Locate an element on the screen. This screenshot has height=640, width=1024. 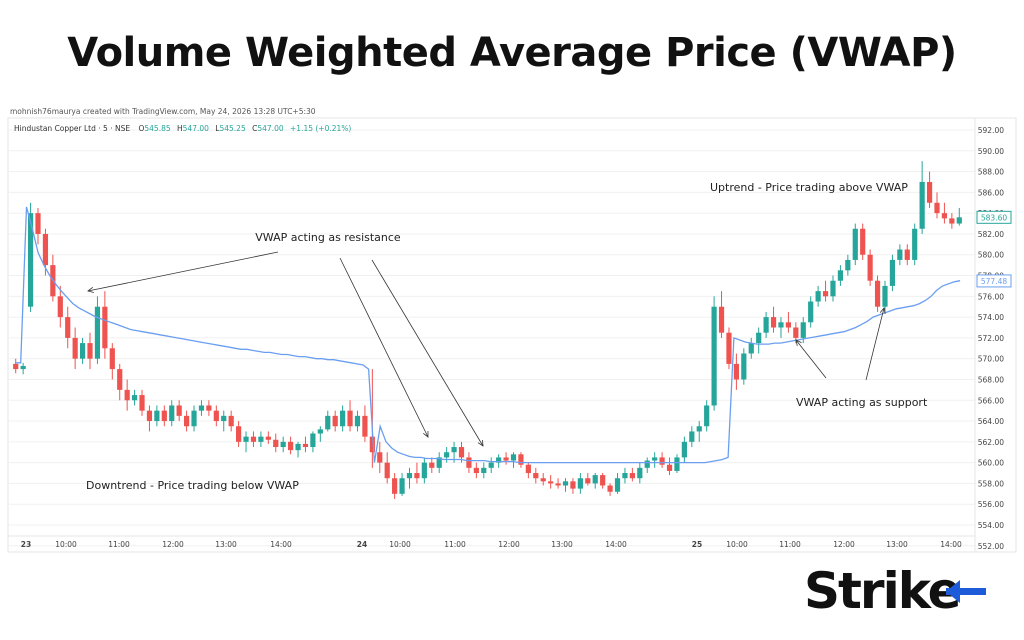
annotation-support: VWAP acting as support is located at coordinates (862, 402).